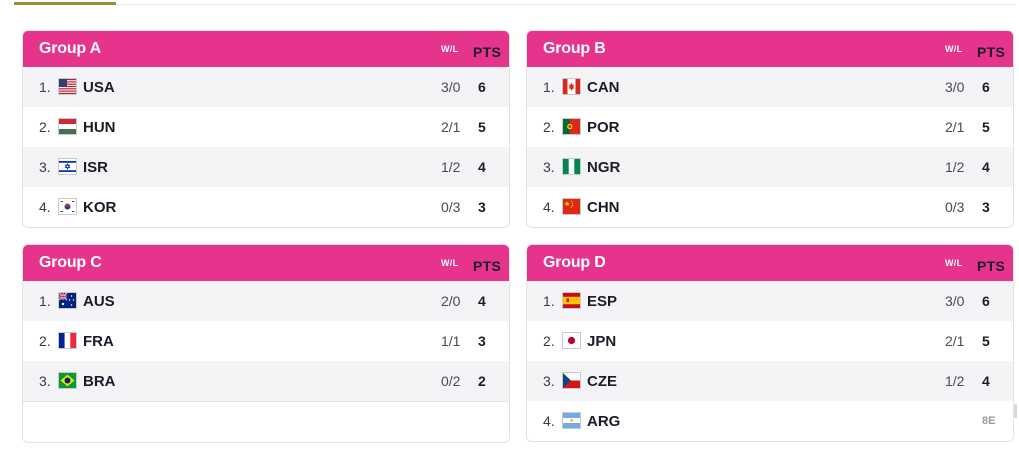 The height and width of the screenshot is (450, 1019). Describe the element at coordinates (989, 421) in the screenshot. I see `points: 8E` at that location.